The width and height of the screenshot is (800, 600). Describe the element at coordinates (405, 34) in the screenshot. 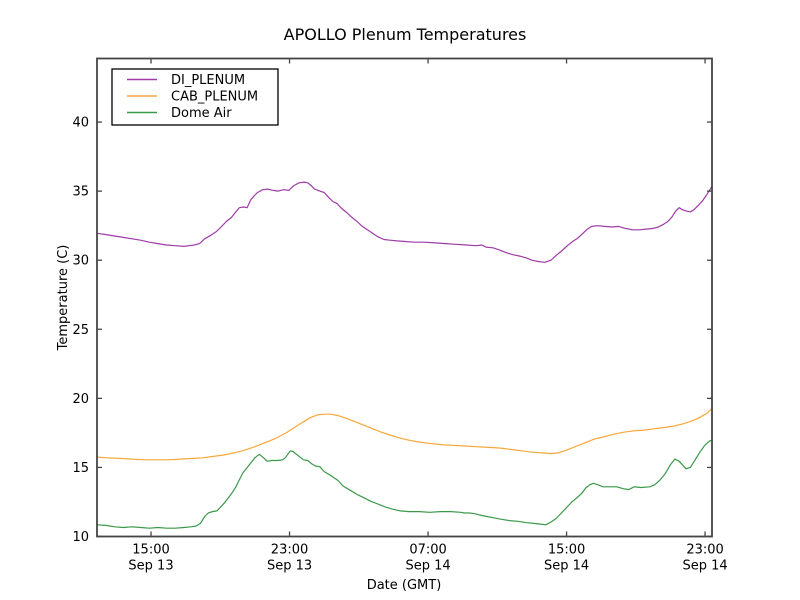

I see `chart-title: APOLLO Plenum Temperatures` at that location.